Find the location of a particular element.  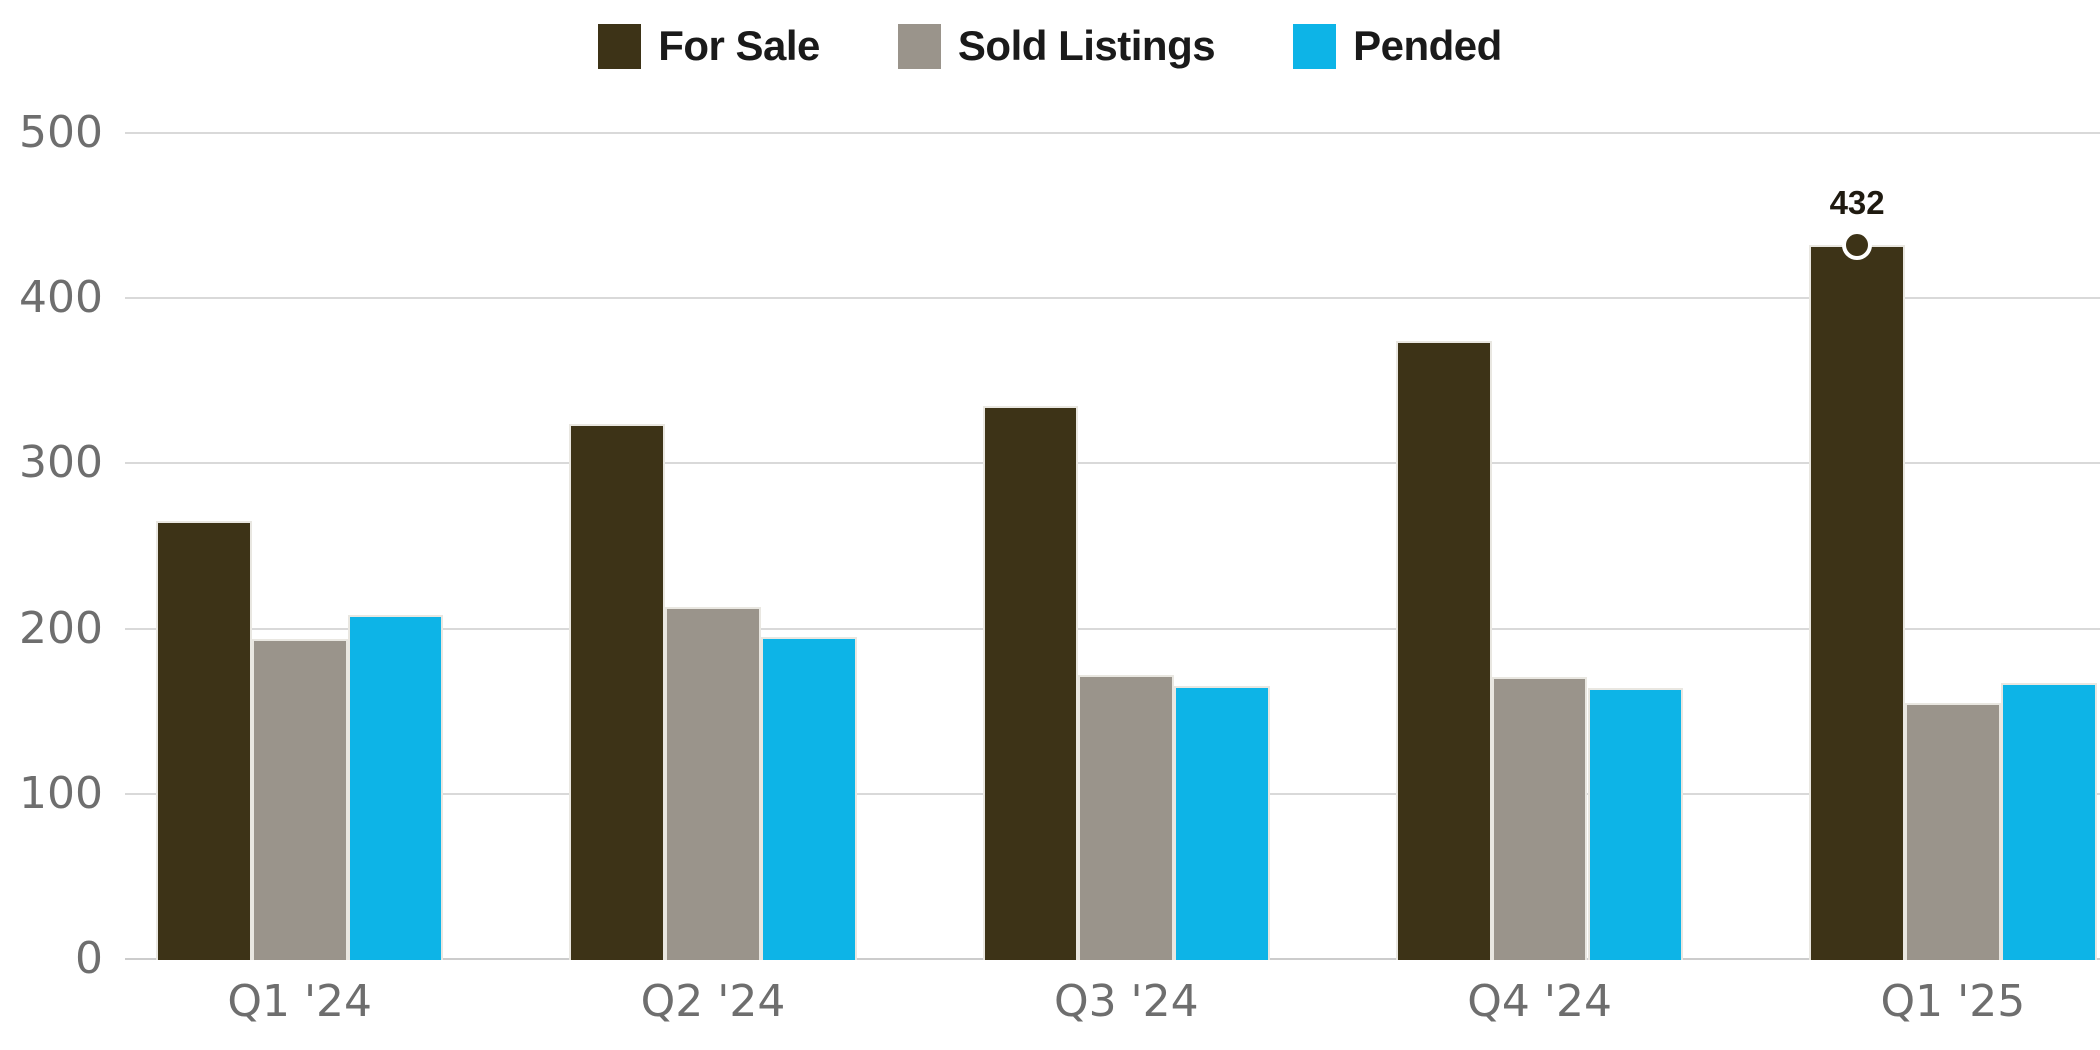

sold-listings-swatch-icon is located at coordinates (919, 46).